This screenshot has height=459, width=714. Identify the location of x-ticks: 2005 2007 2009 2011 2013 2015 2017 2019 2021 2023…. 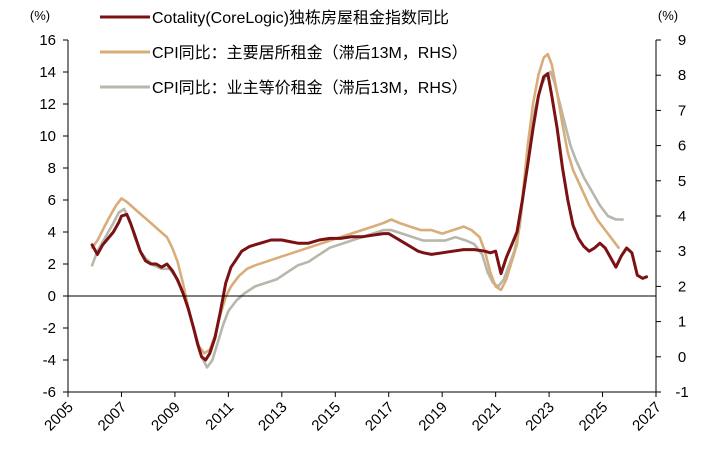
(353, 413).